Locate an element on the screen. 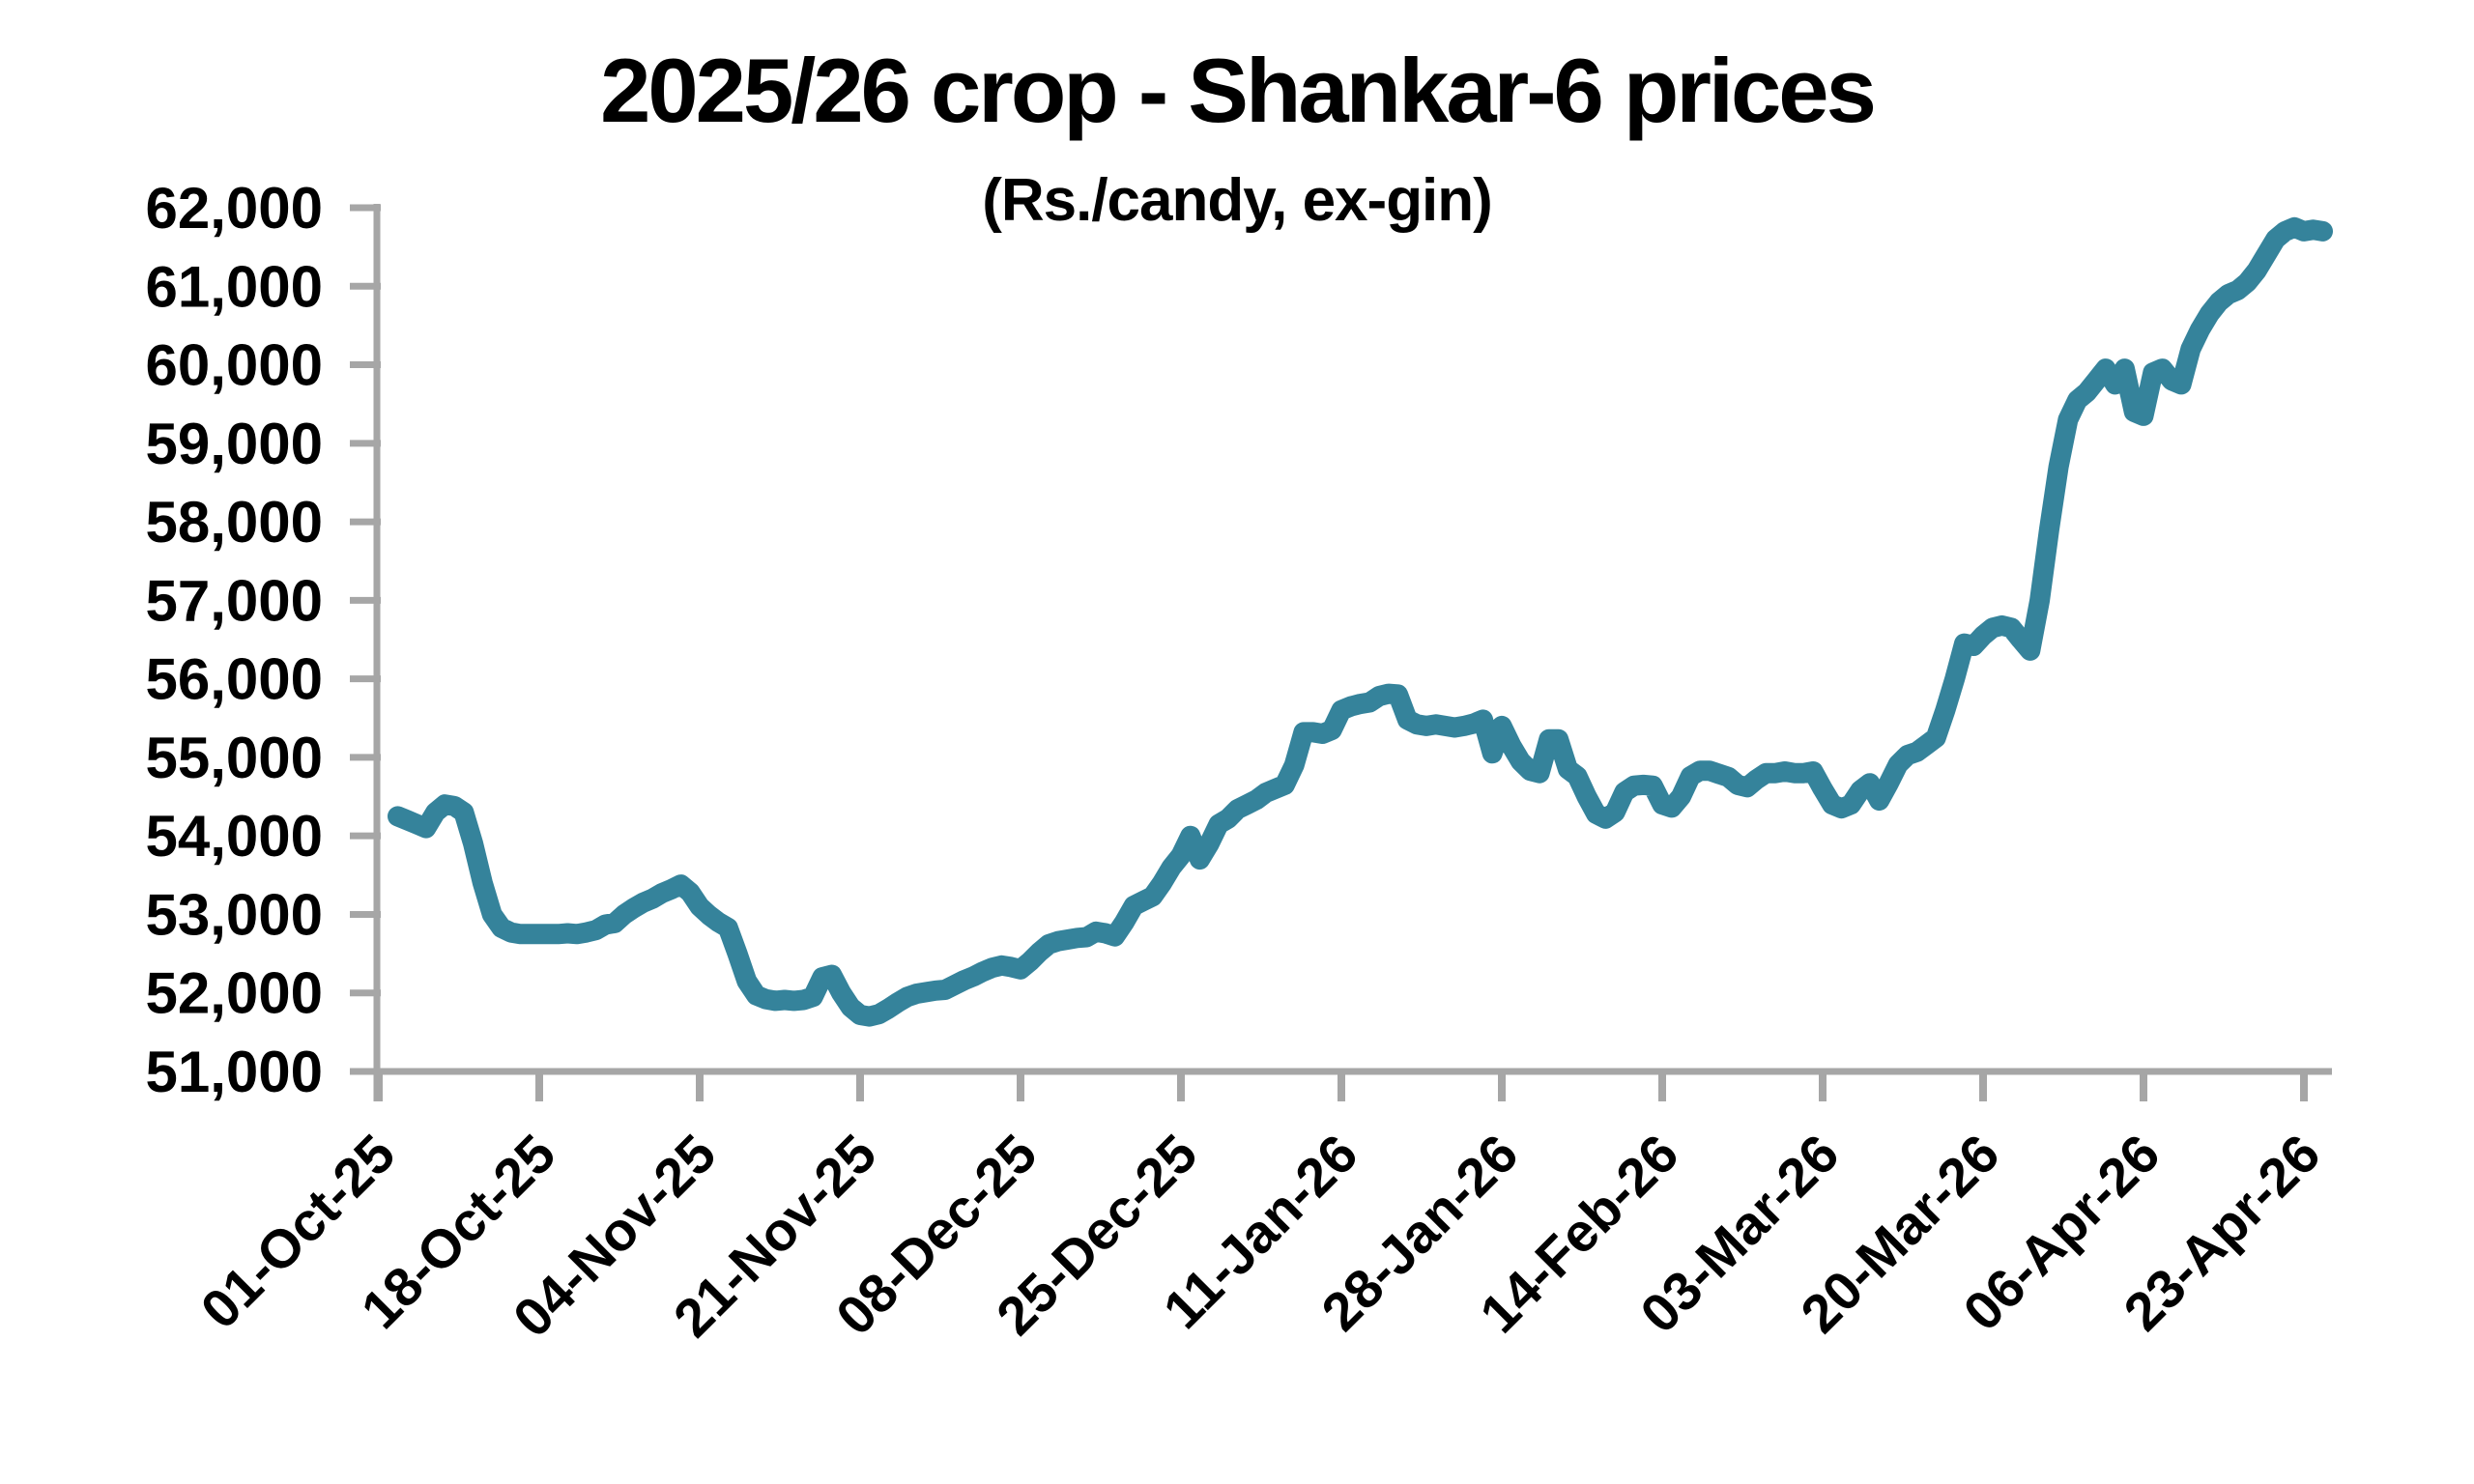 This screenshot has width=2474, height=1484. y-tick-label: 56,000 is located at coordinates (234, 680).